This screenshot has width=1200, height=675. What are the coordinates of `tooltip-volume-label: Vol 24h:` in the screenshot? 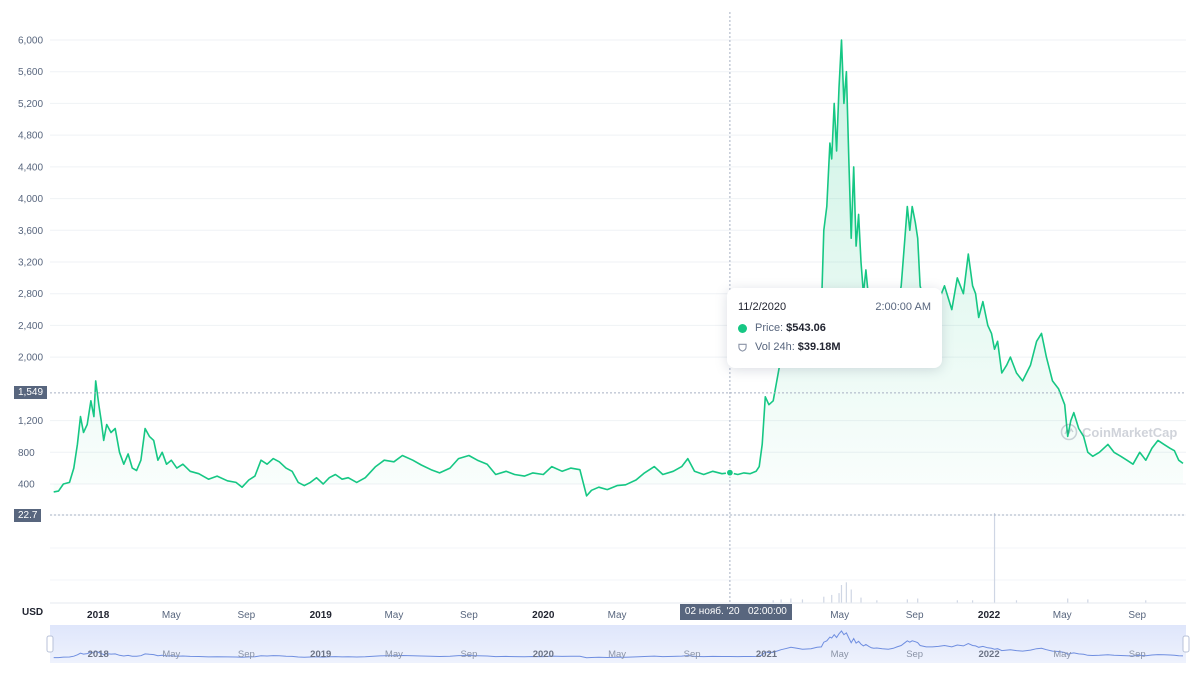 It's located at (775, 347).